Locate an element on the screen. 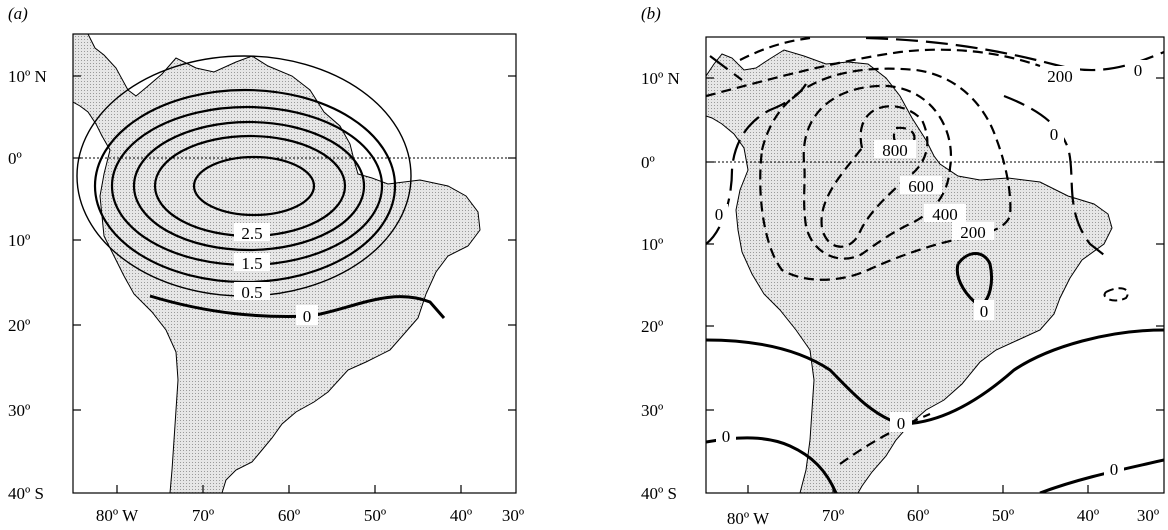  contour-label: 600 is located at coordinates (921, 186).